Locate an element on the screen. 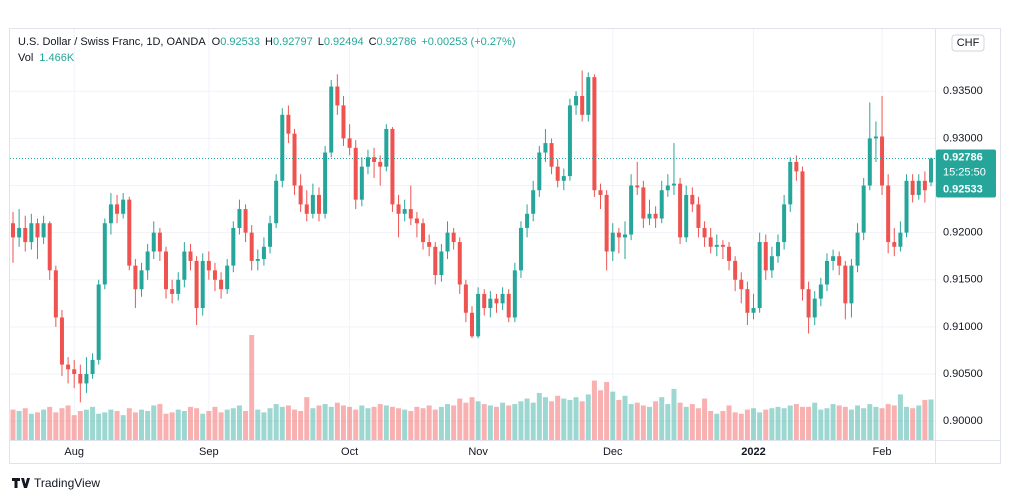  countdown: 15:25:50 is located at coordinates (964, 172).